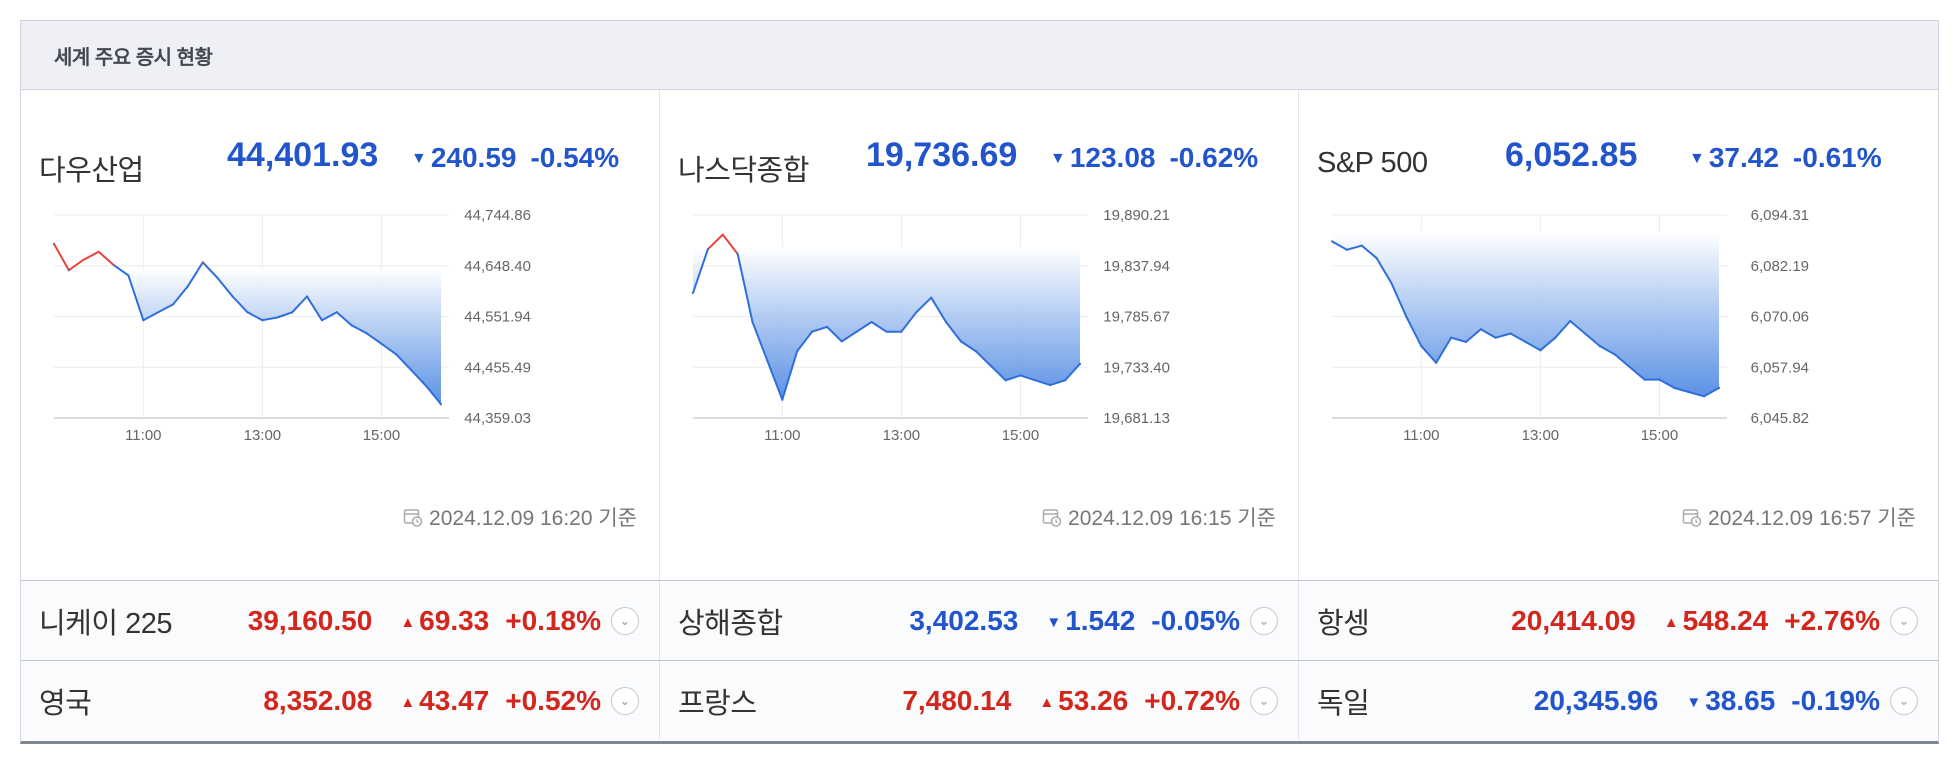 The height and width of the screenshot is (776, 1958). Describe the element at coordinates (318, 700) in the screenshot. I see `index-value: 8,352.08` at that location.